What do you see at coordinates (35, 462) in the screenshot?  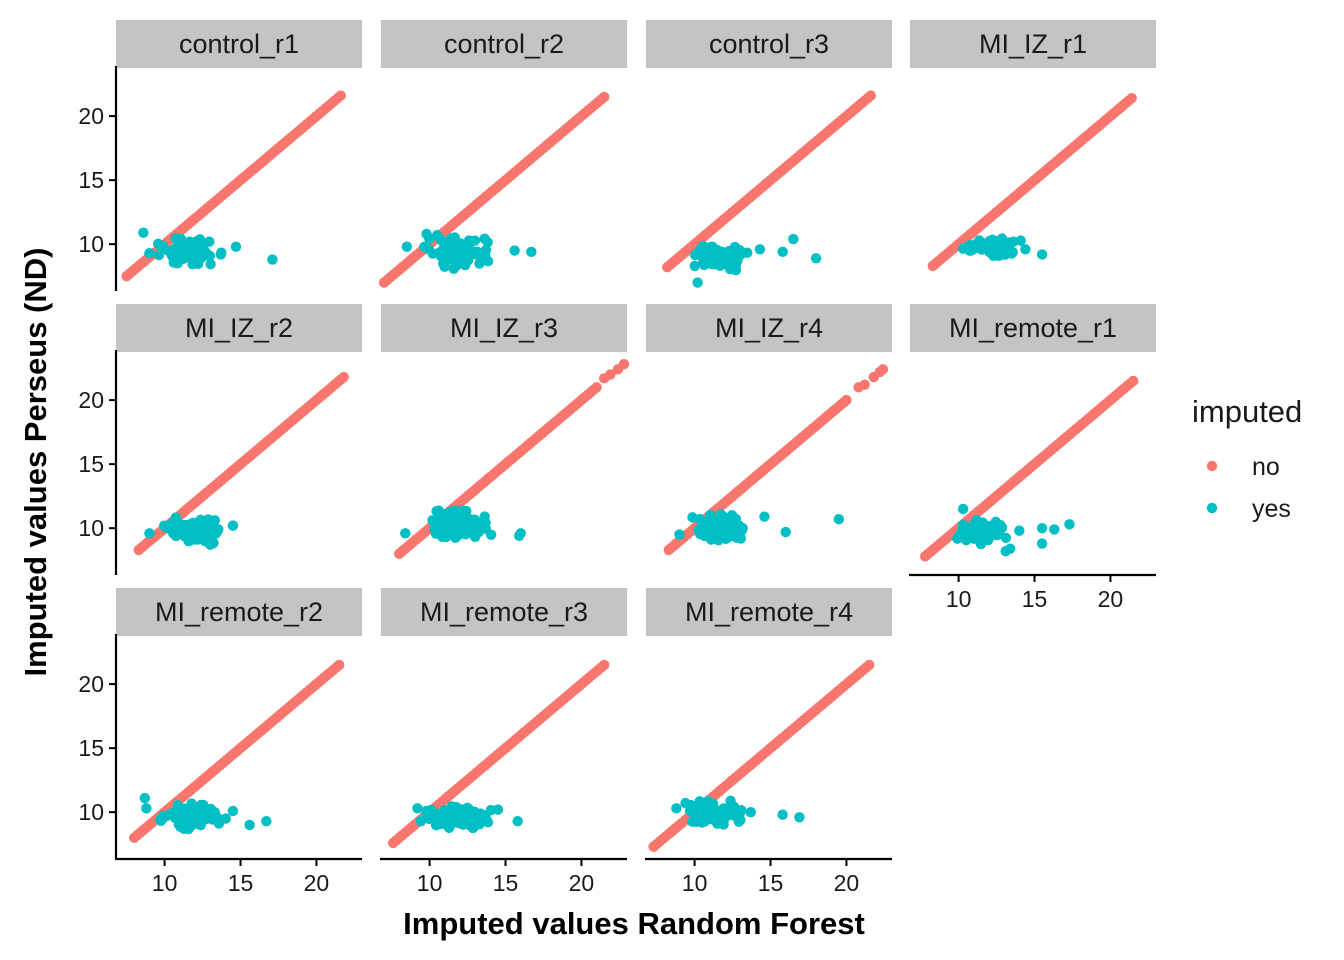 I see `y-axis-title: Imputed values Perseus (ND)` at bounding box center [35, 462].